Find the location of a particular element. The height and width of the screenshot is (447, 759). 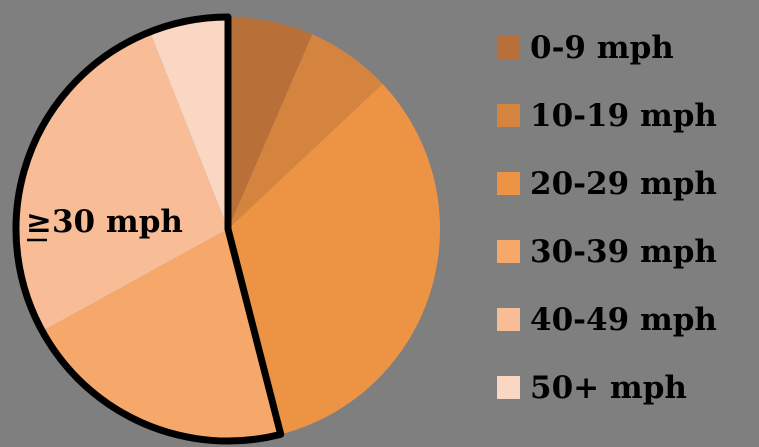

legend-swatch-30-39-mph is located at coordinates (508, 251).